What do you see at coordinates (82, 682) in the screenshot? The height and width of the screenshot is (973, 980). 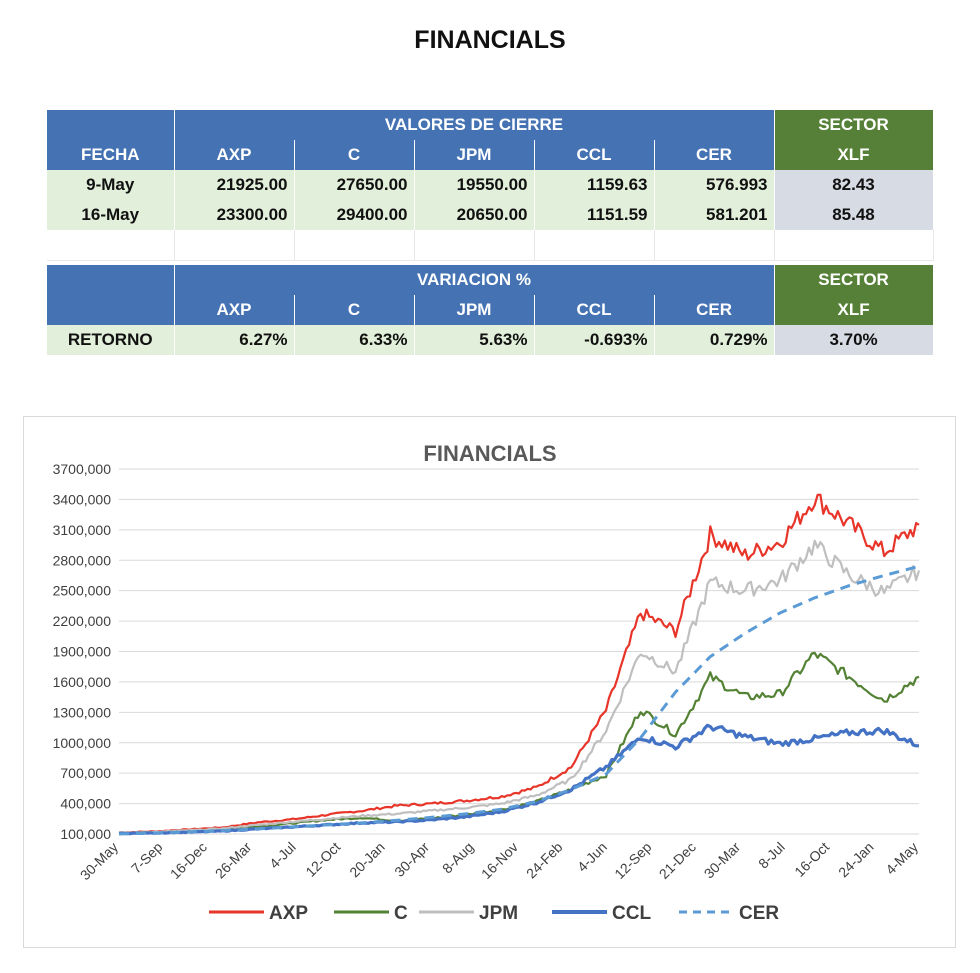 I see `y-tick-label: 1600,000` at bounding box center [82, 682].